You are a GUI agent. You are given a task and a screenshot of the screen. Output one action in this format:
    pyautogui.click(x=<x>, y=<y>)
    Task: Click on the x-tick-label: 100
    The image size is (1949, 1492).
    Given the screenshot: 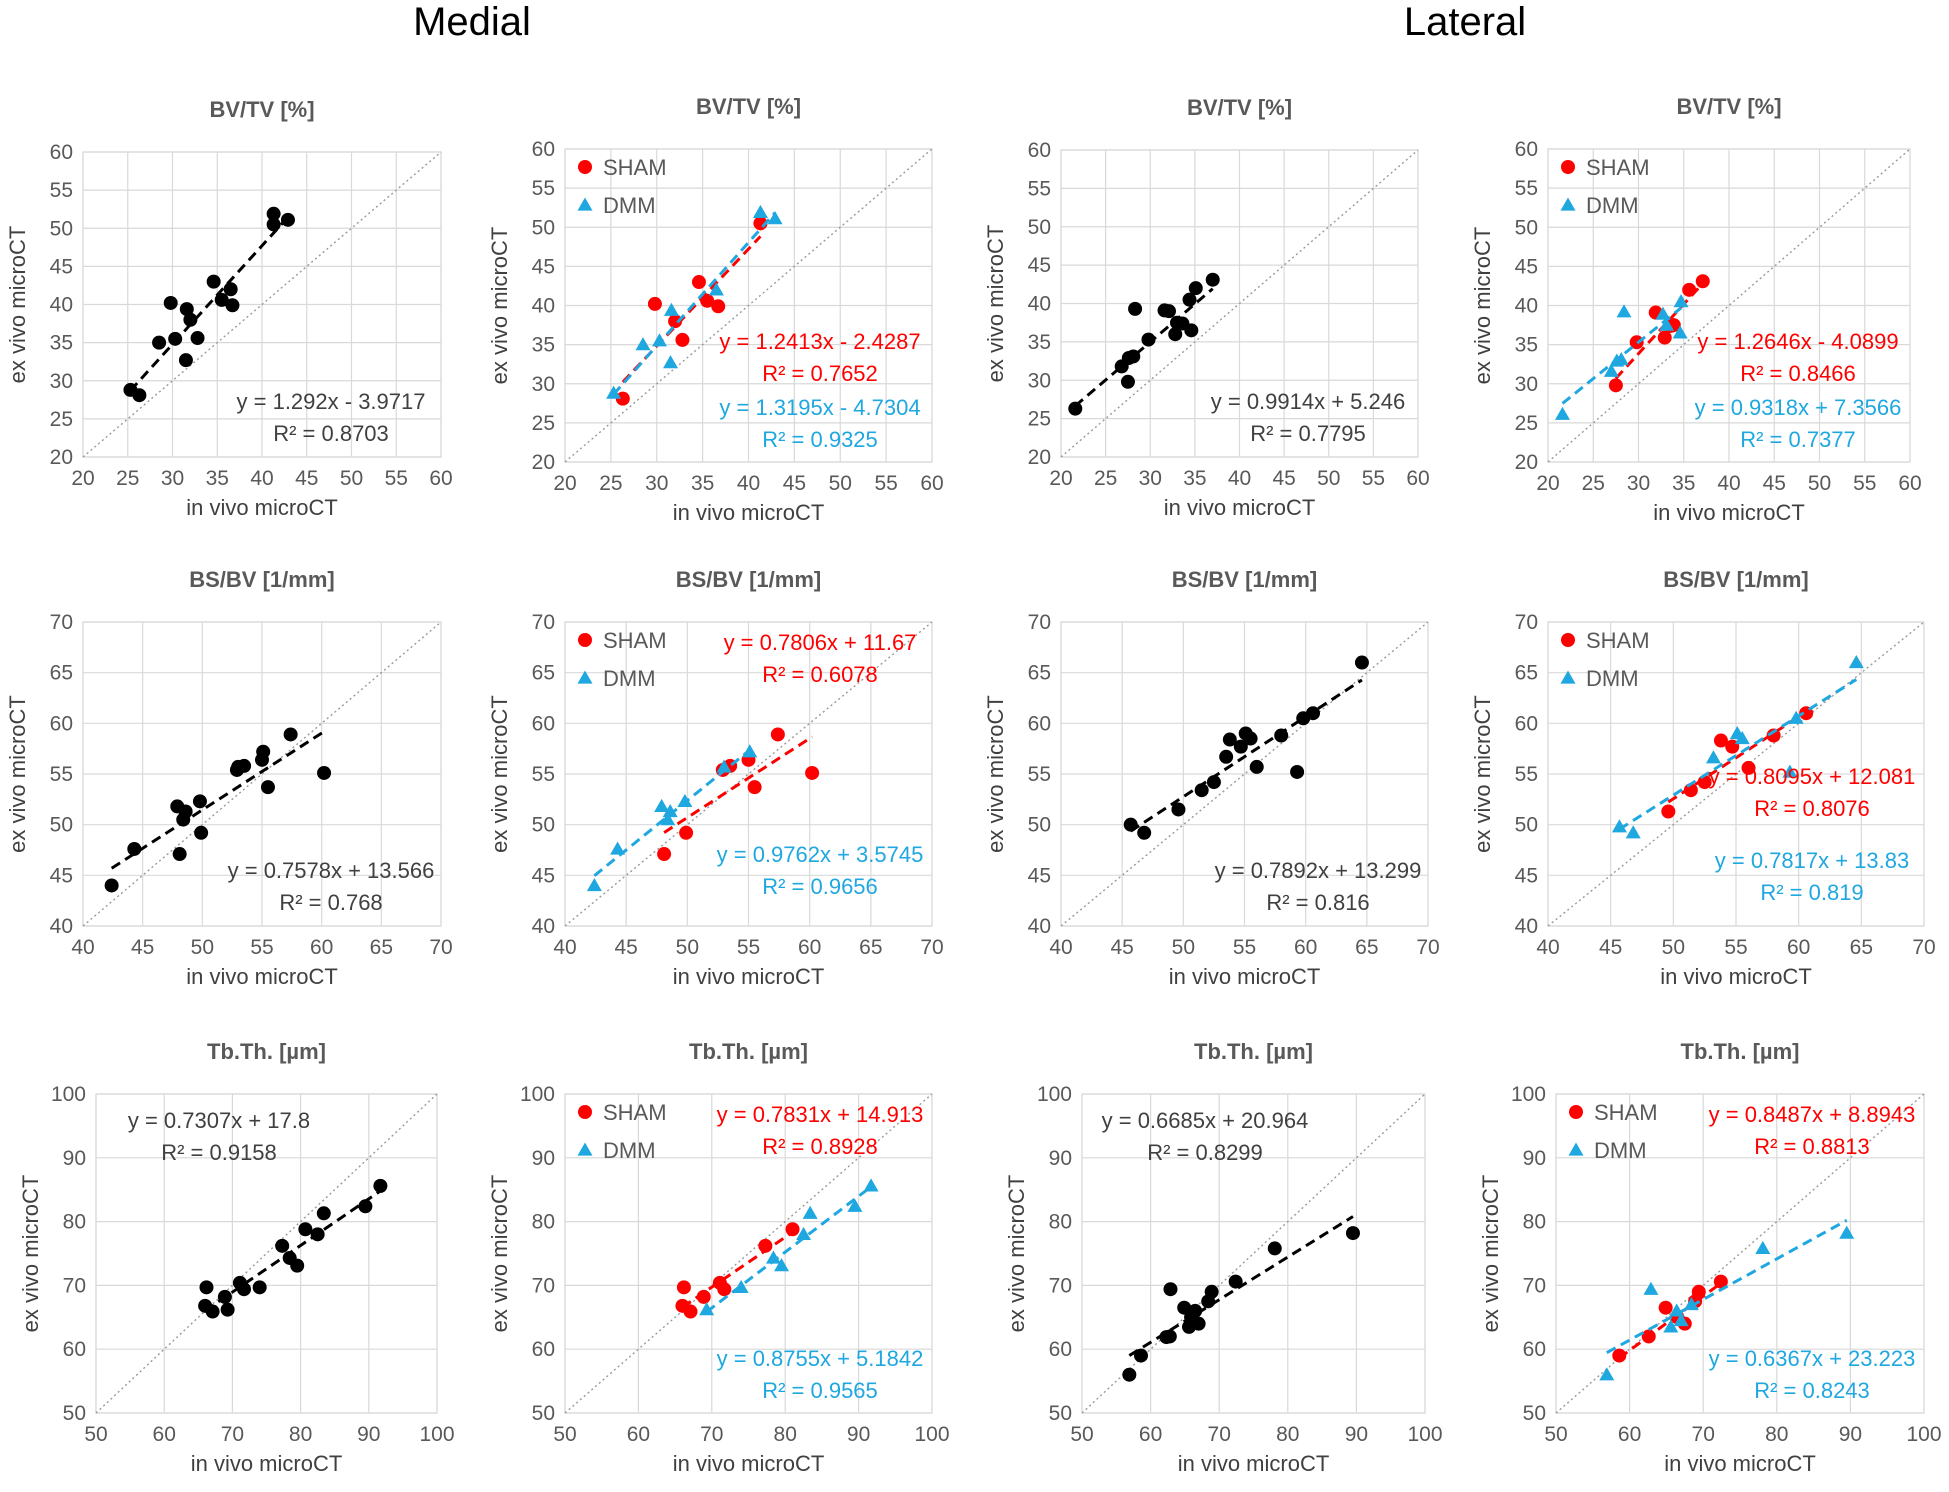 What is the action you would take?
    pyautogui.click(x=1923, y=1434)
    